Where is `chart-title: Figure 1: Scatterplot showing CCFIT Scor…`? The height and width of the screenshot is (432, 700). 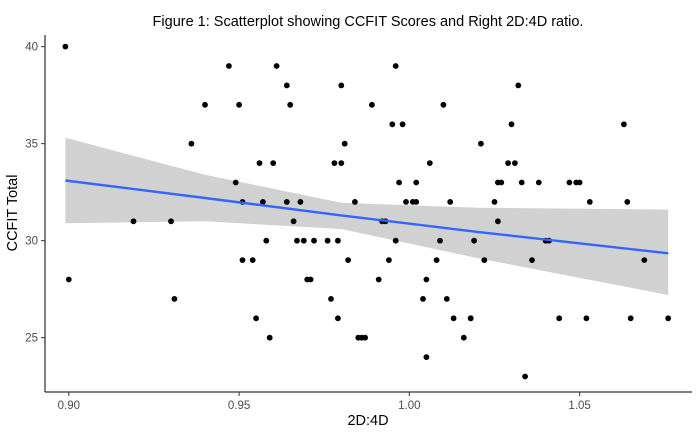
chart-title: Figure 1: Scatterplot showing CCFIT Scor… is located at coordinates (368, 22).